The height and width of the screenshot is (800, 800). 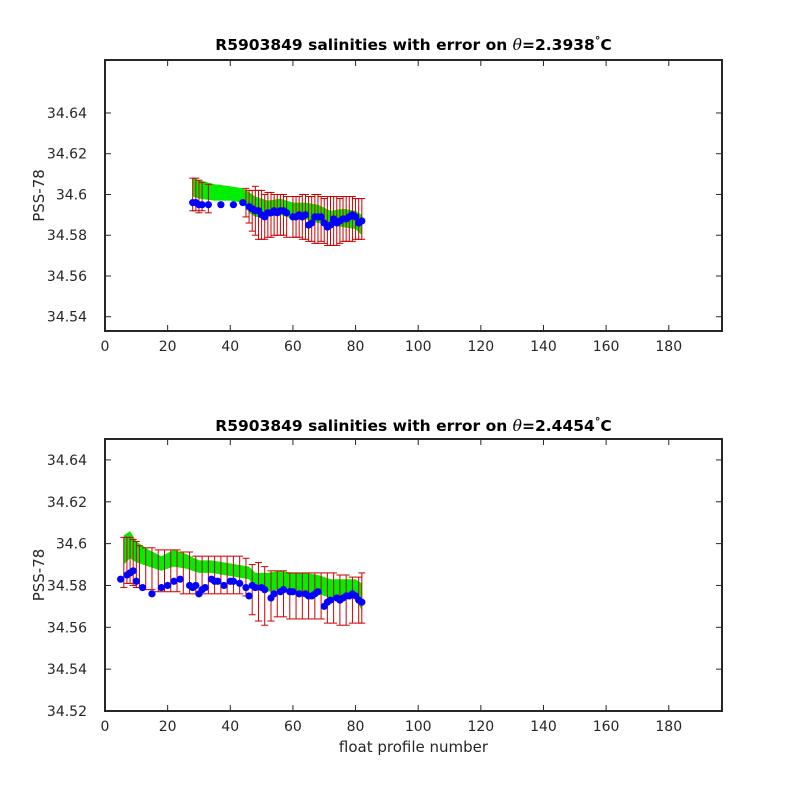 I want to click on degree-symbol: °, so click(x=598, y=40).